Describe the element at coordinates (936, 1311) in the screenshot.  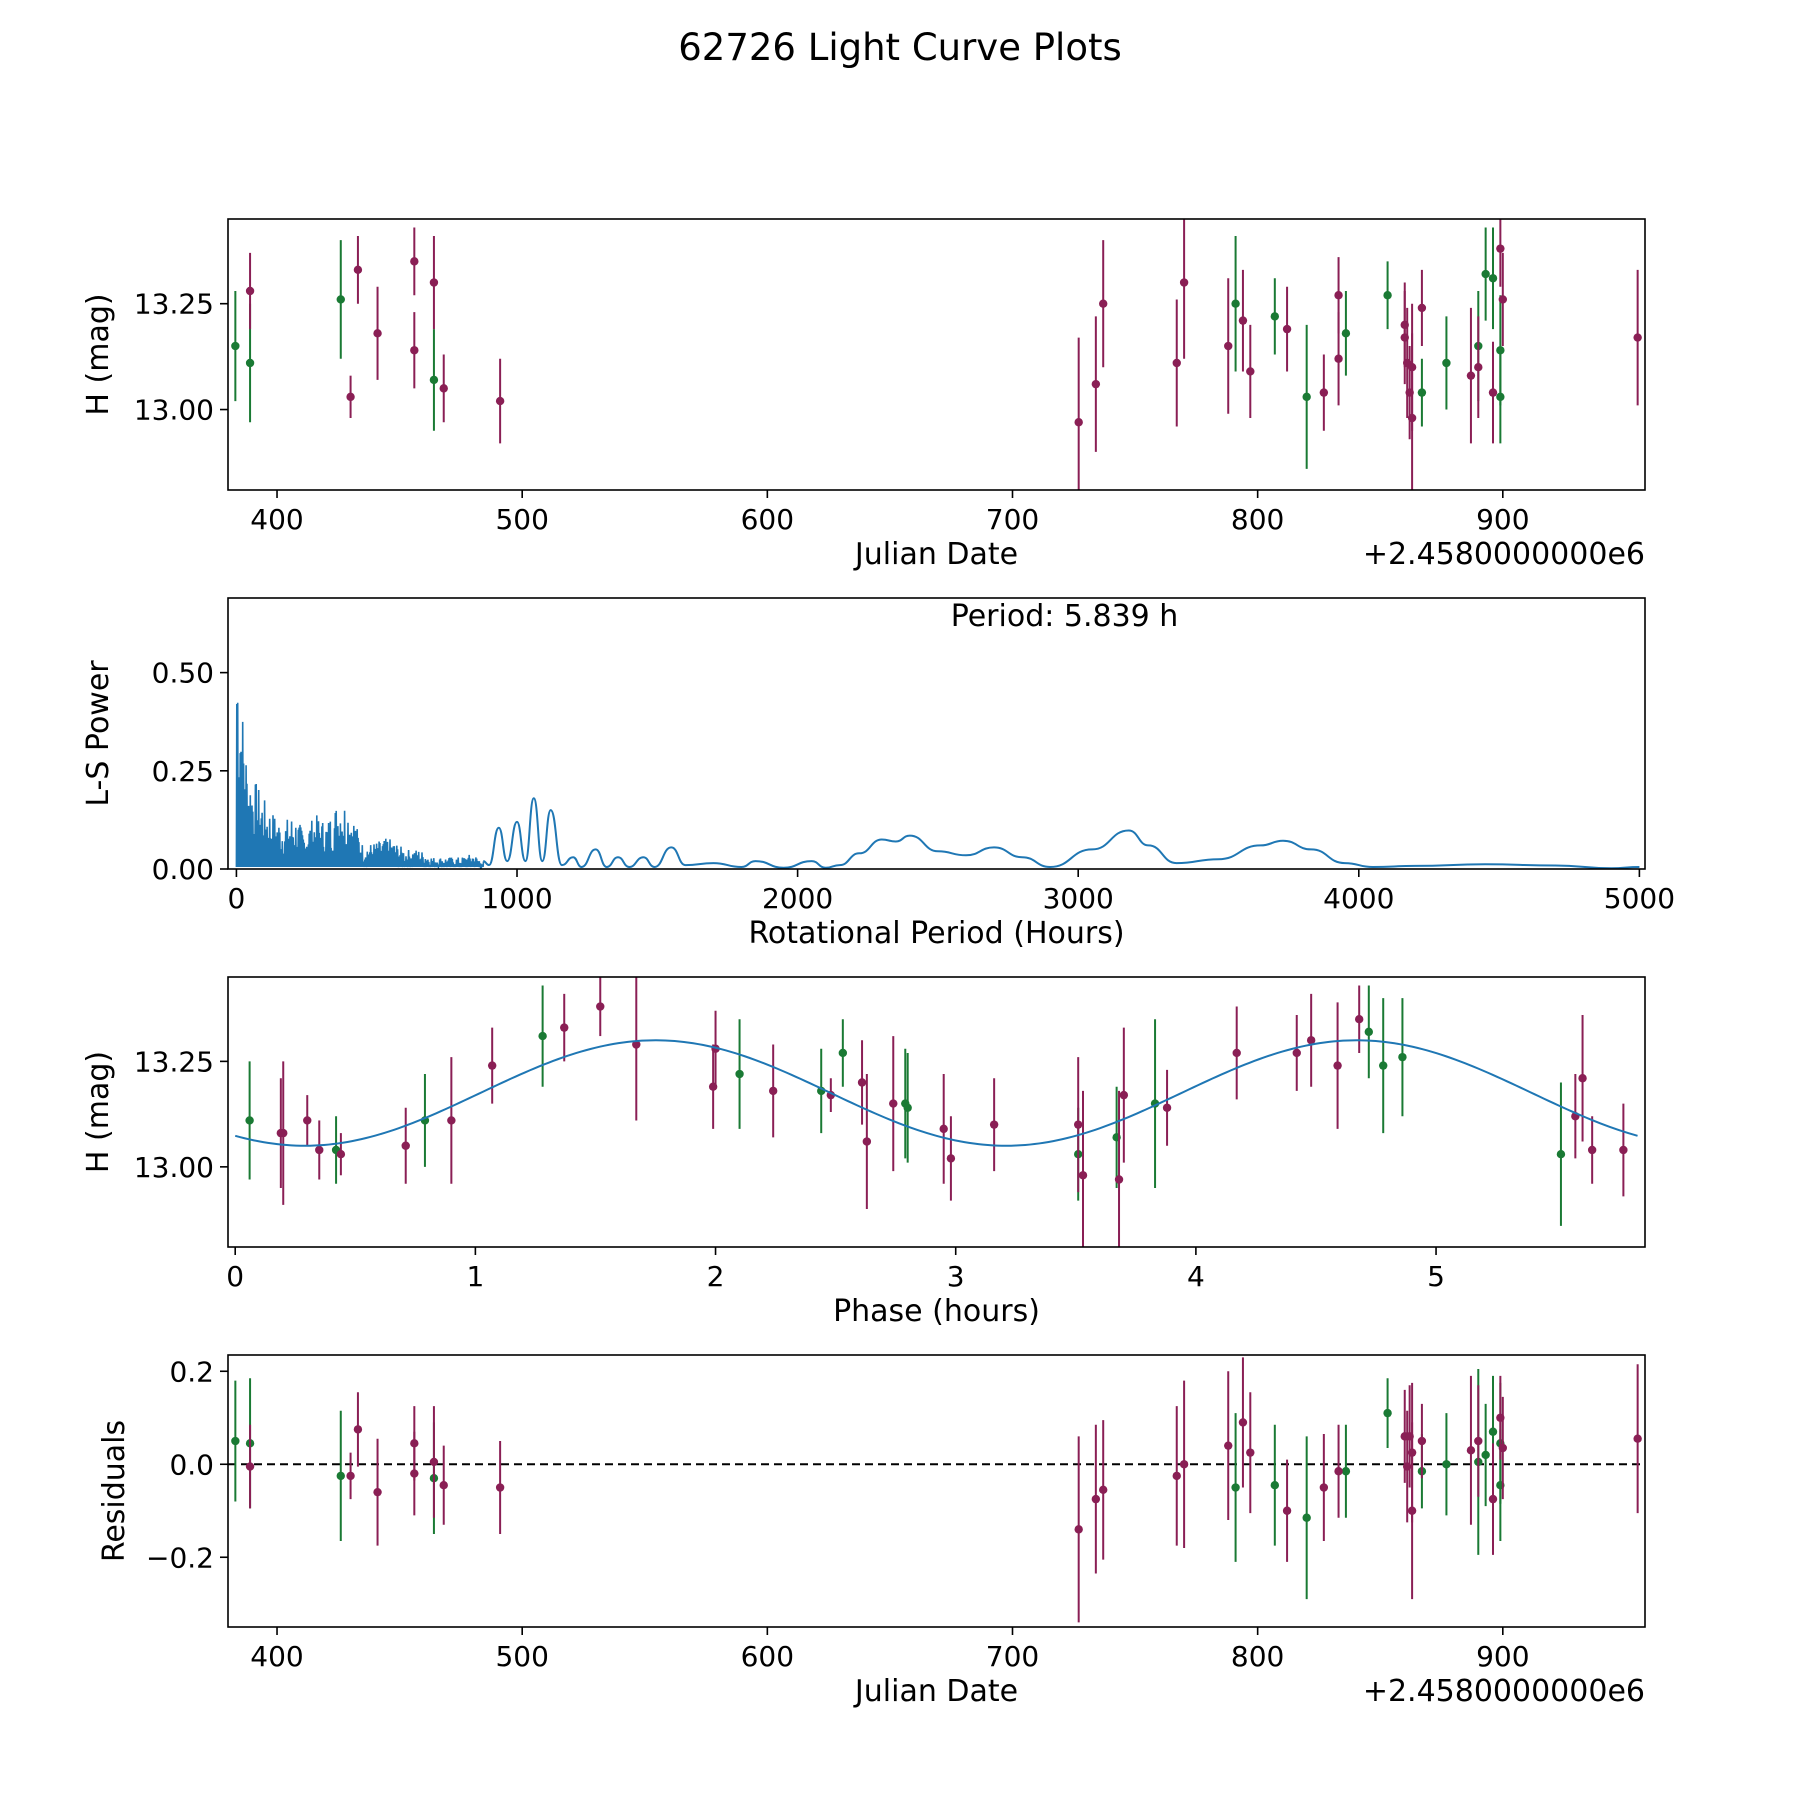
I see `x-axis-label: Phase (hours)` at that location.